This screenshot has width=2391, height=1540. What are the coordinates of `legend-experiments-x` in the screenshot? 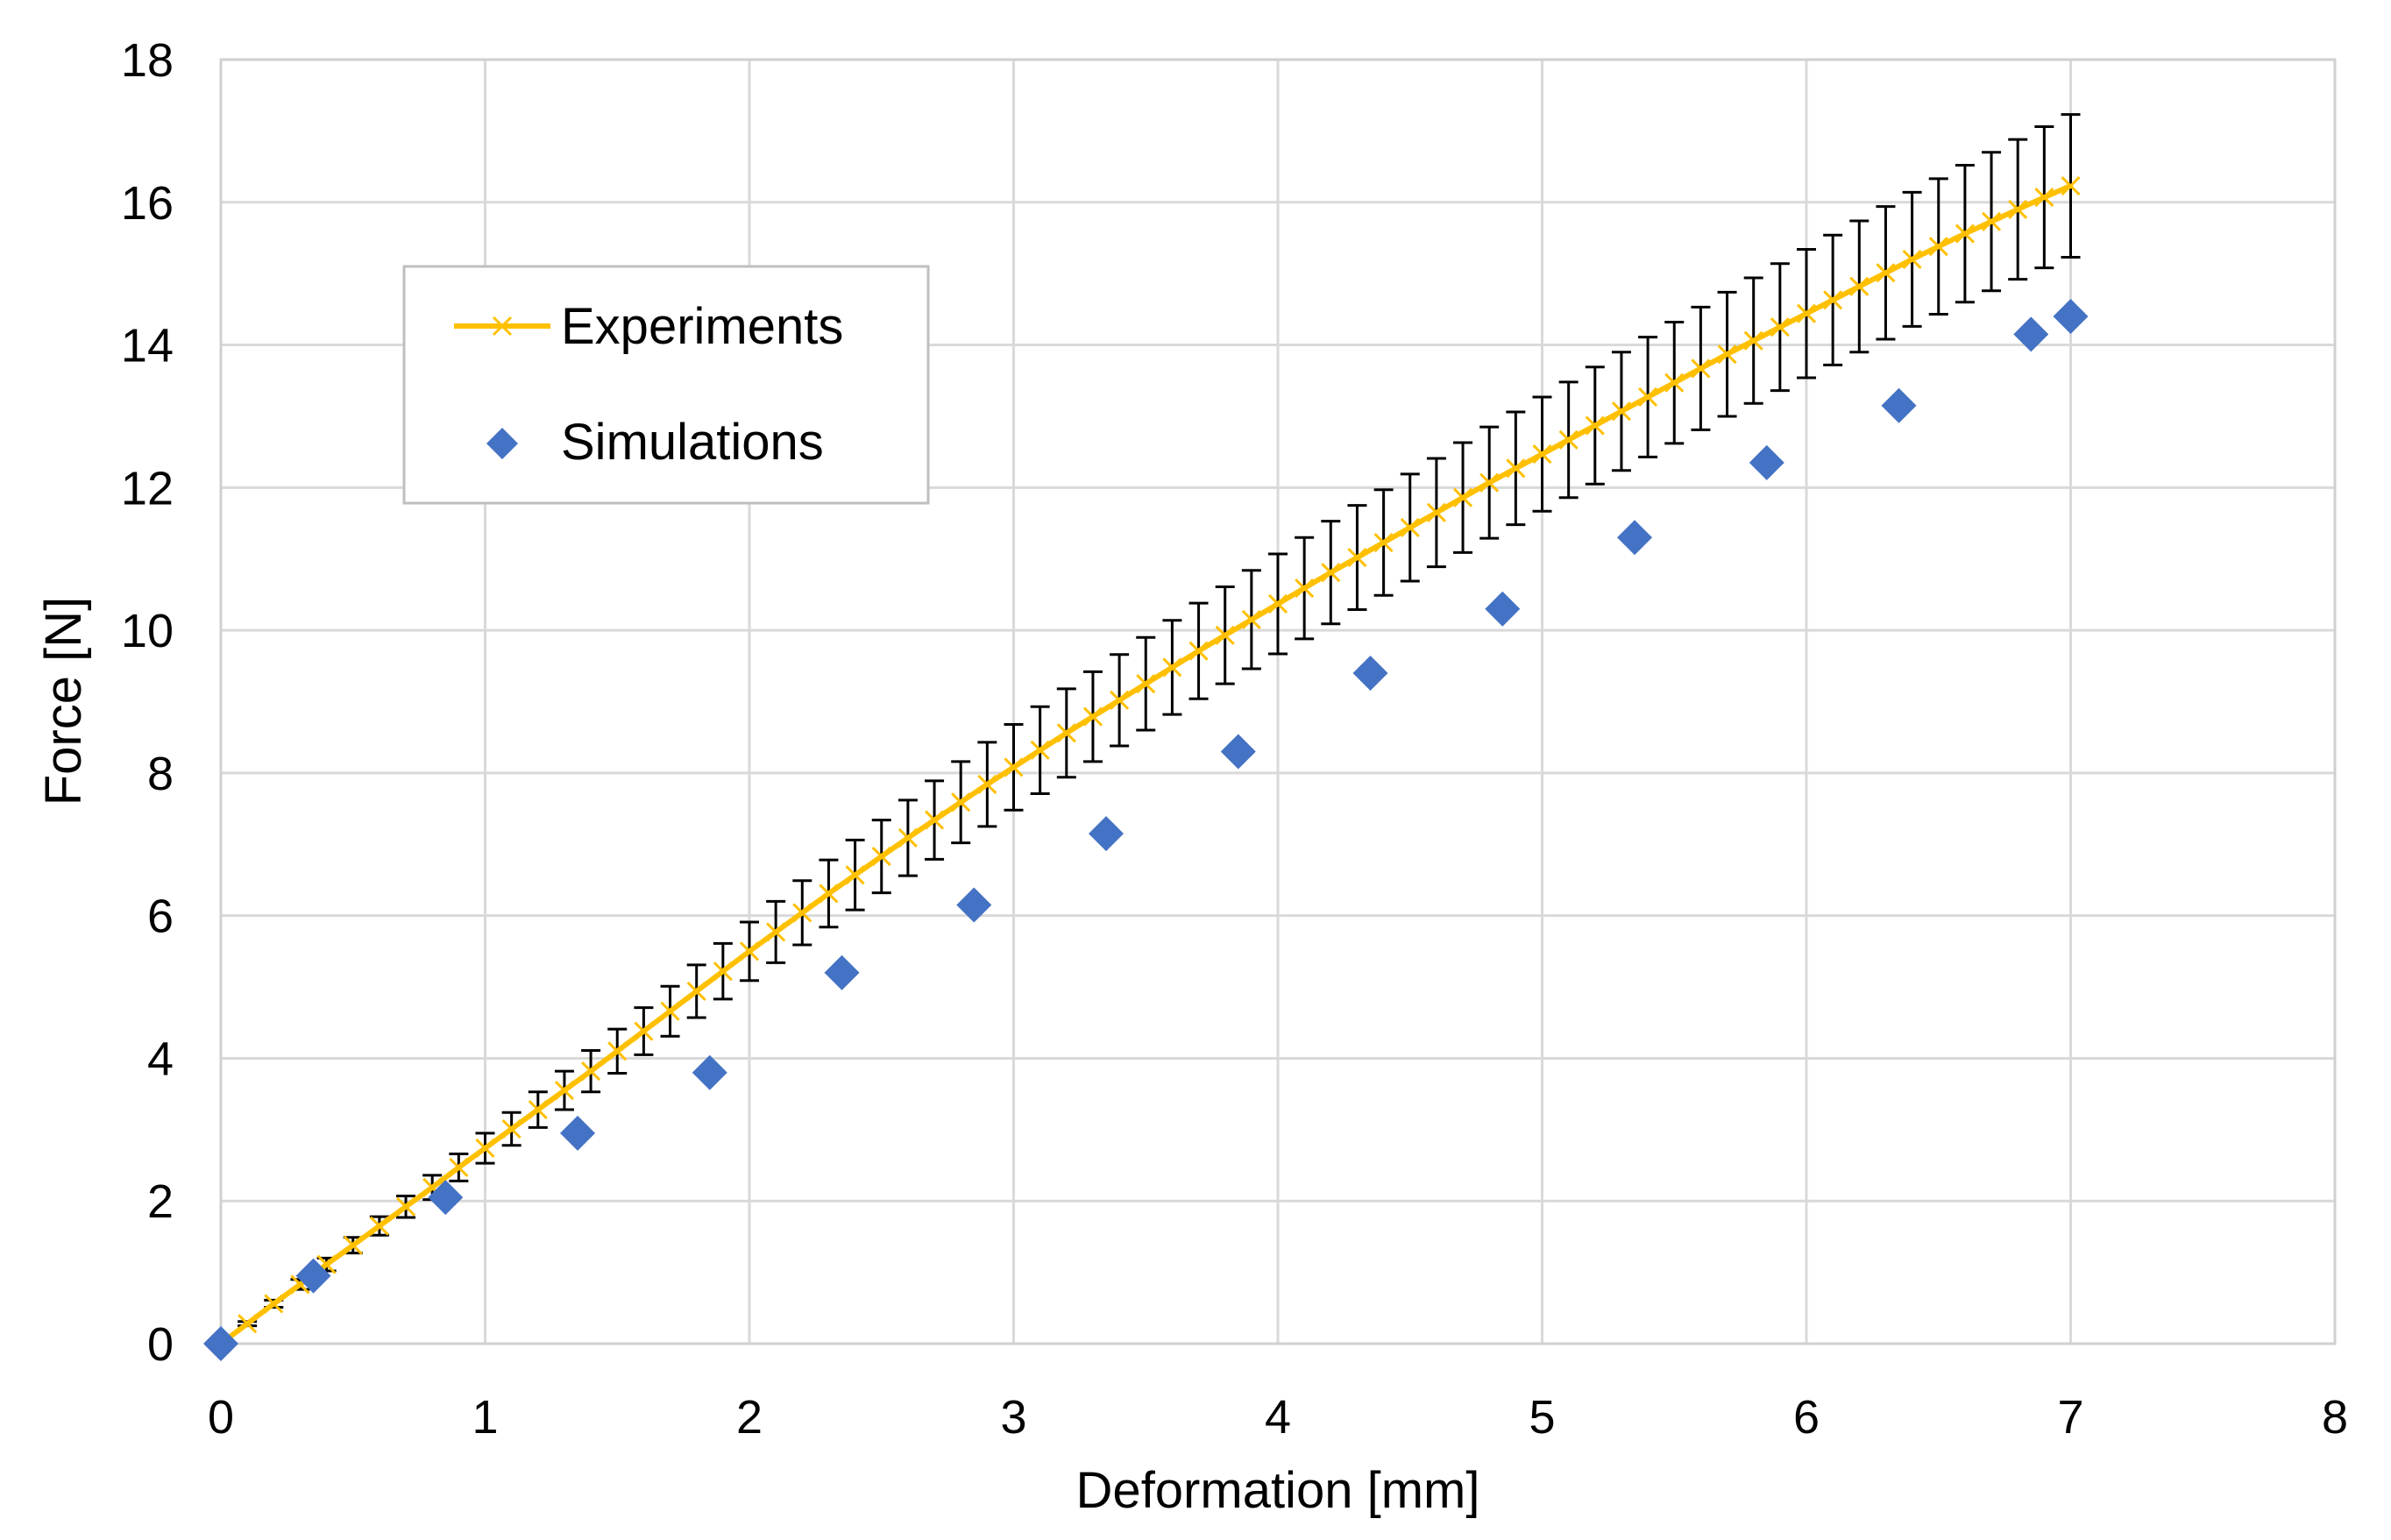 It's located at (503, 326).